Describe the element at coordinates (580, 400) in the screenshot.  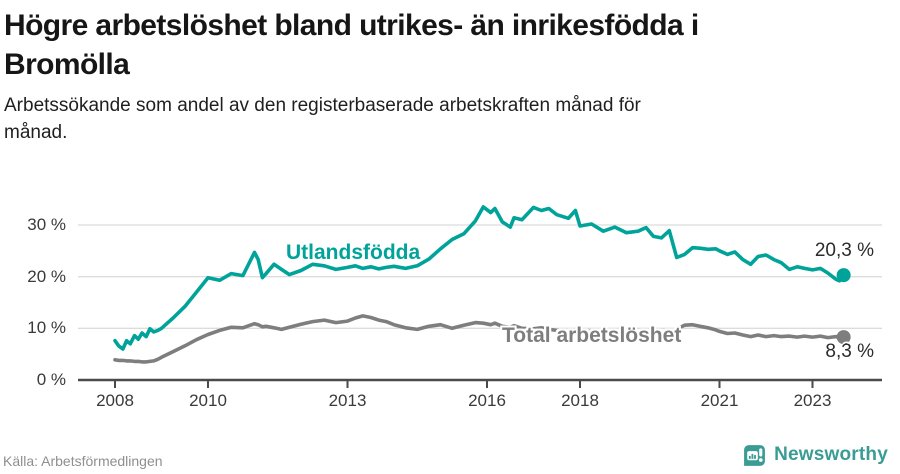
I see `x-tick-label: 2018` at that location.